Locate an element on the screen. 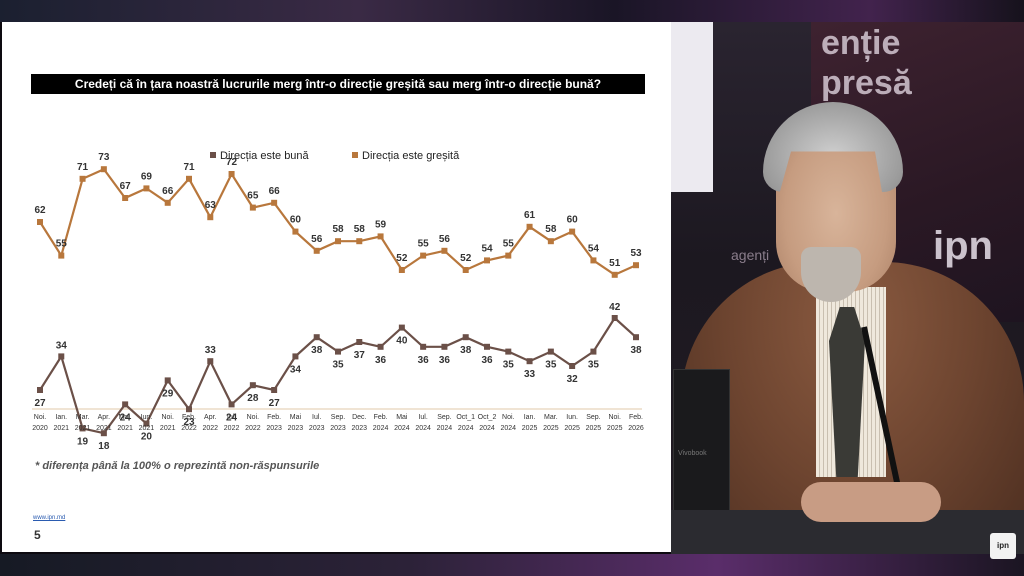 This screenshot has height=576, width=1024. x-tick-label-month: Iun. is located at coordinates (147, 417).